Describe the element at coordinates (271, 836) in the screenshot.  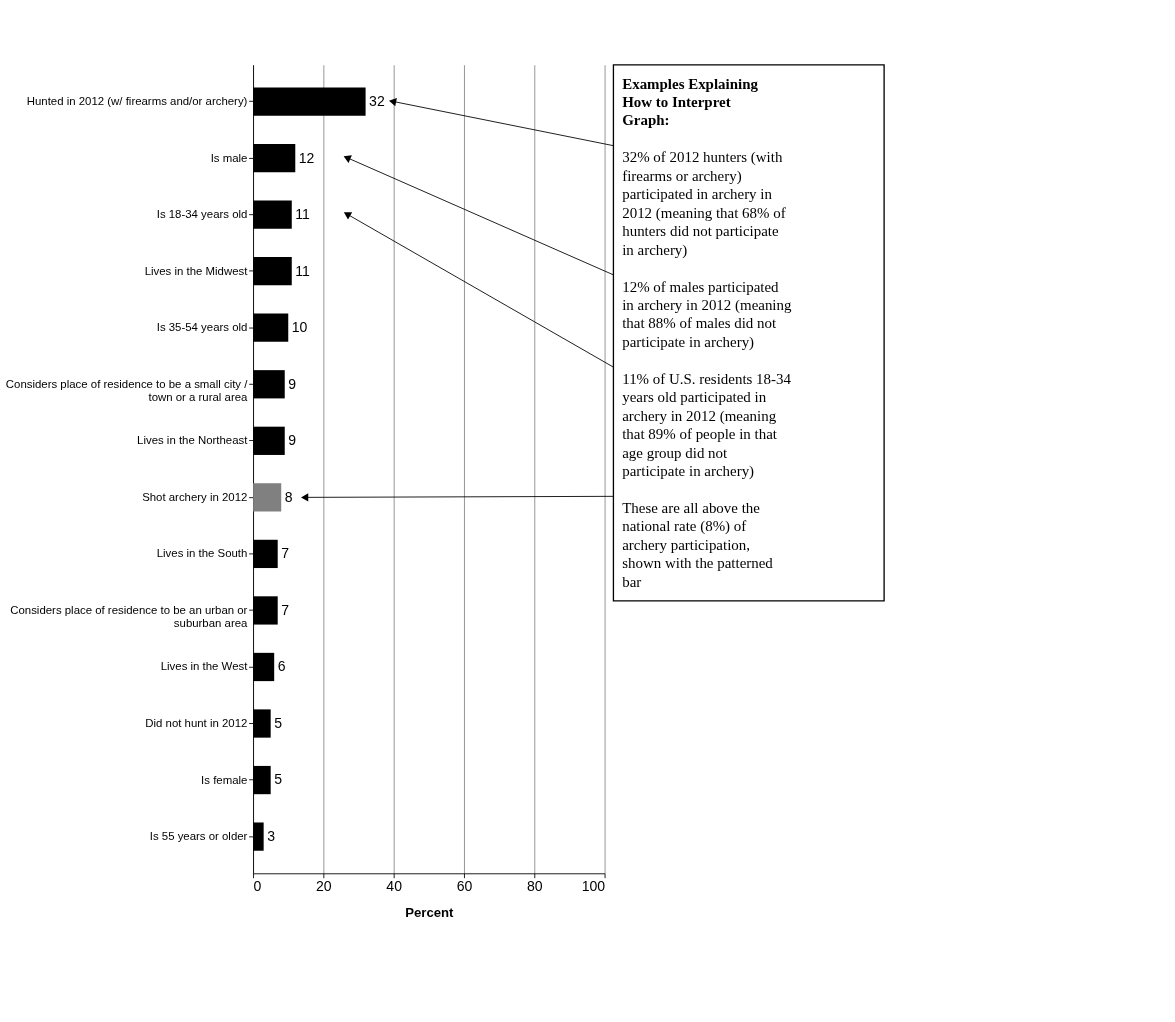
I see `data-label: 3` at that location.